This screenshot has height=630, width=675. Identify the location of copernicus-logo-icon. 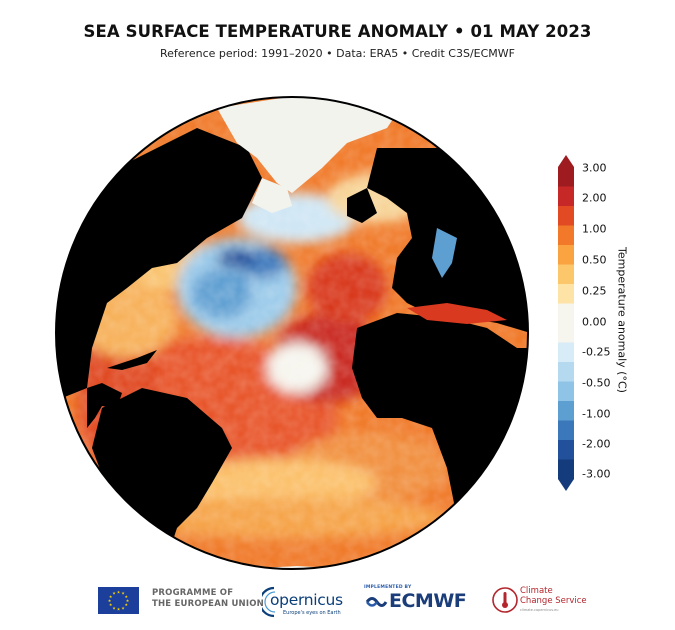
(303, 602).